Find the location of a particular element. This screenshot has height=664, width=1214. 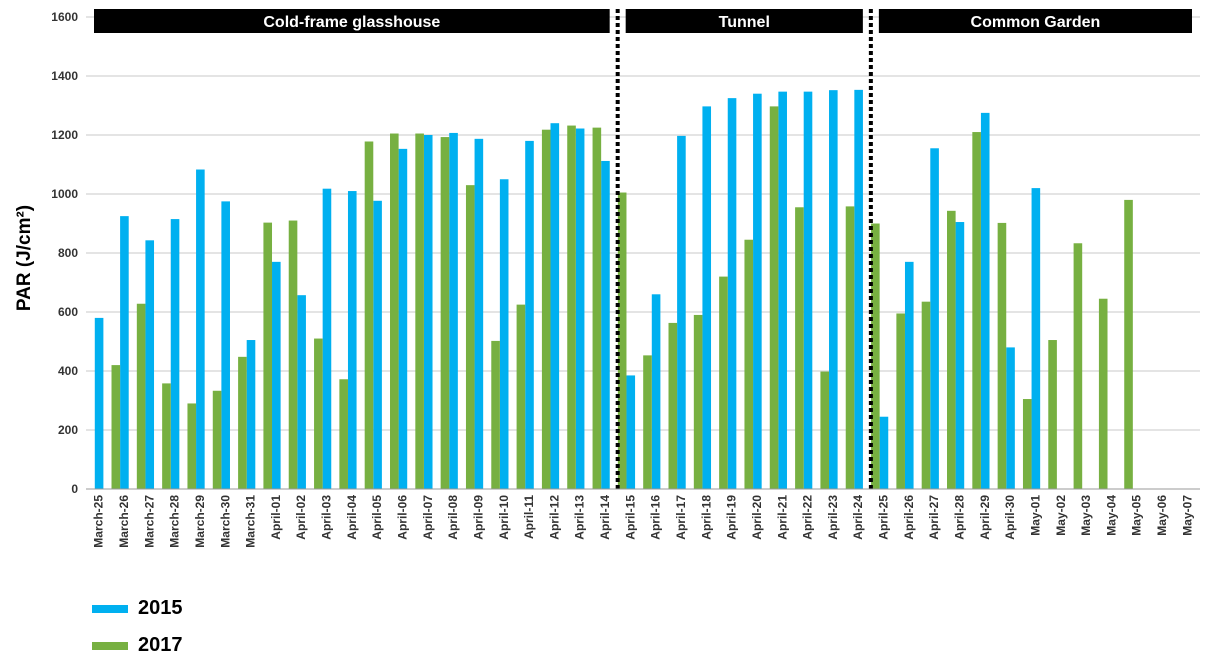

y-tick-label: 1000 is located at coordinates (64, 194).